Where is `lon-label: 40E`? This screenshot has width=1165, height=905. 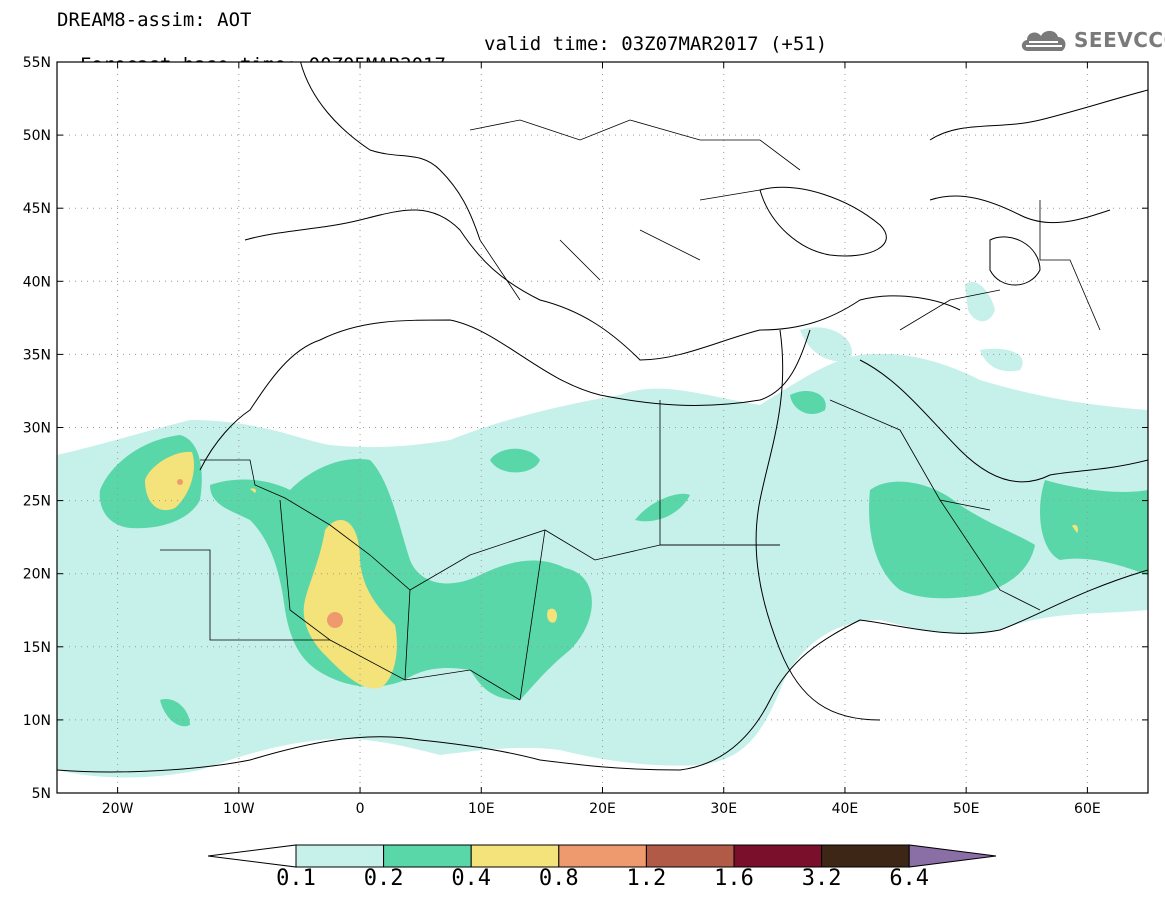
lon-label: 40E is located at coordinates (845, 809).